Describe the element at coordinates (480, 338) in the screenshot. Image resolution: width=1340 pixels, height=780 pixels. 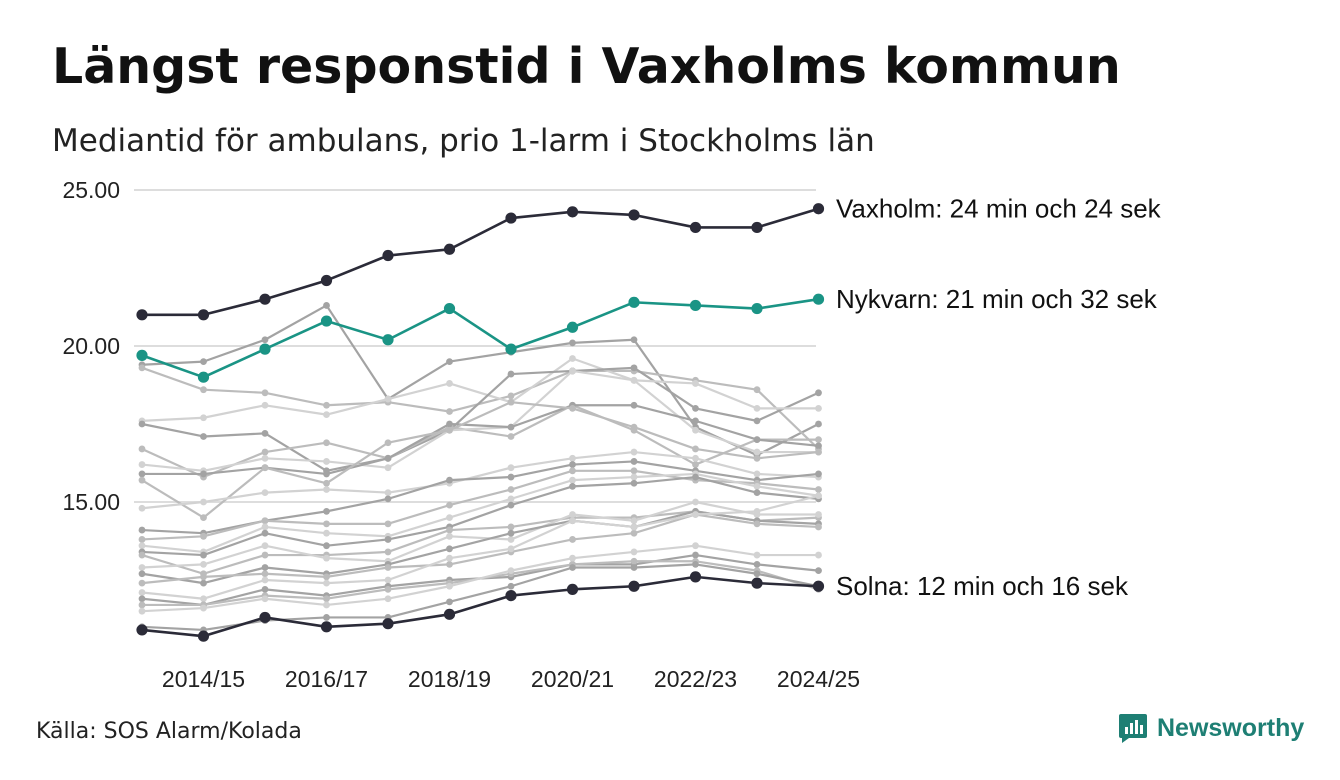
I see `series-nykvarn` at that location.